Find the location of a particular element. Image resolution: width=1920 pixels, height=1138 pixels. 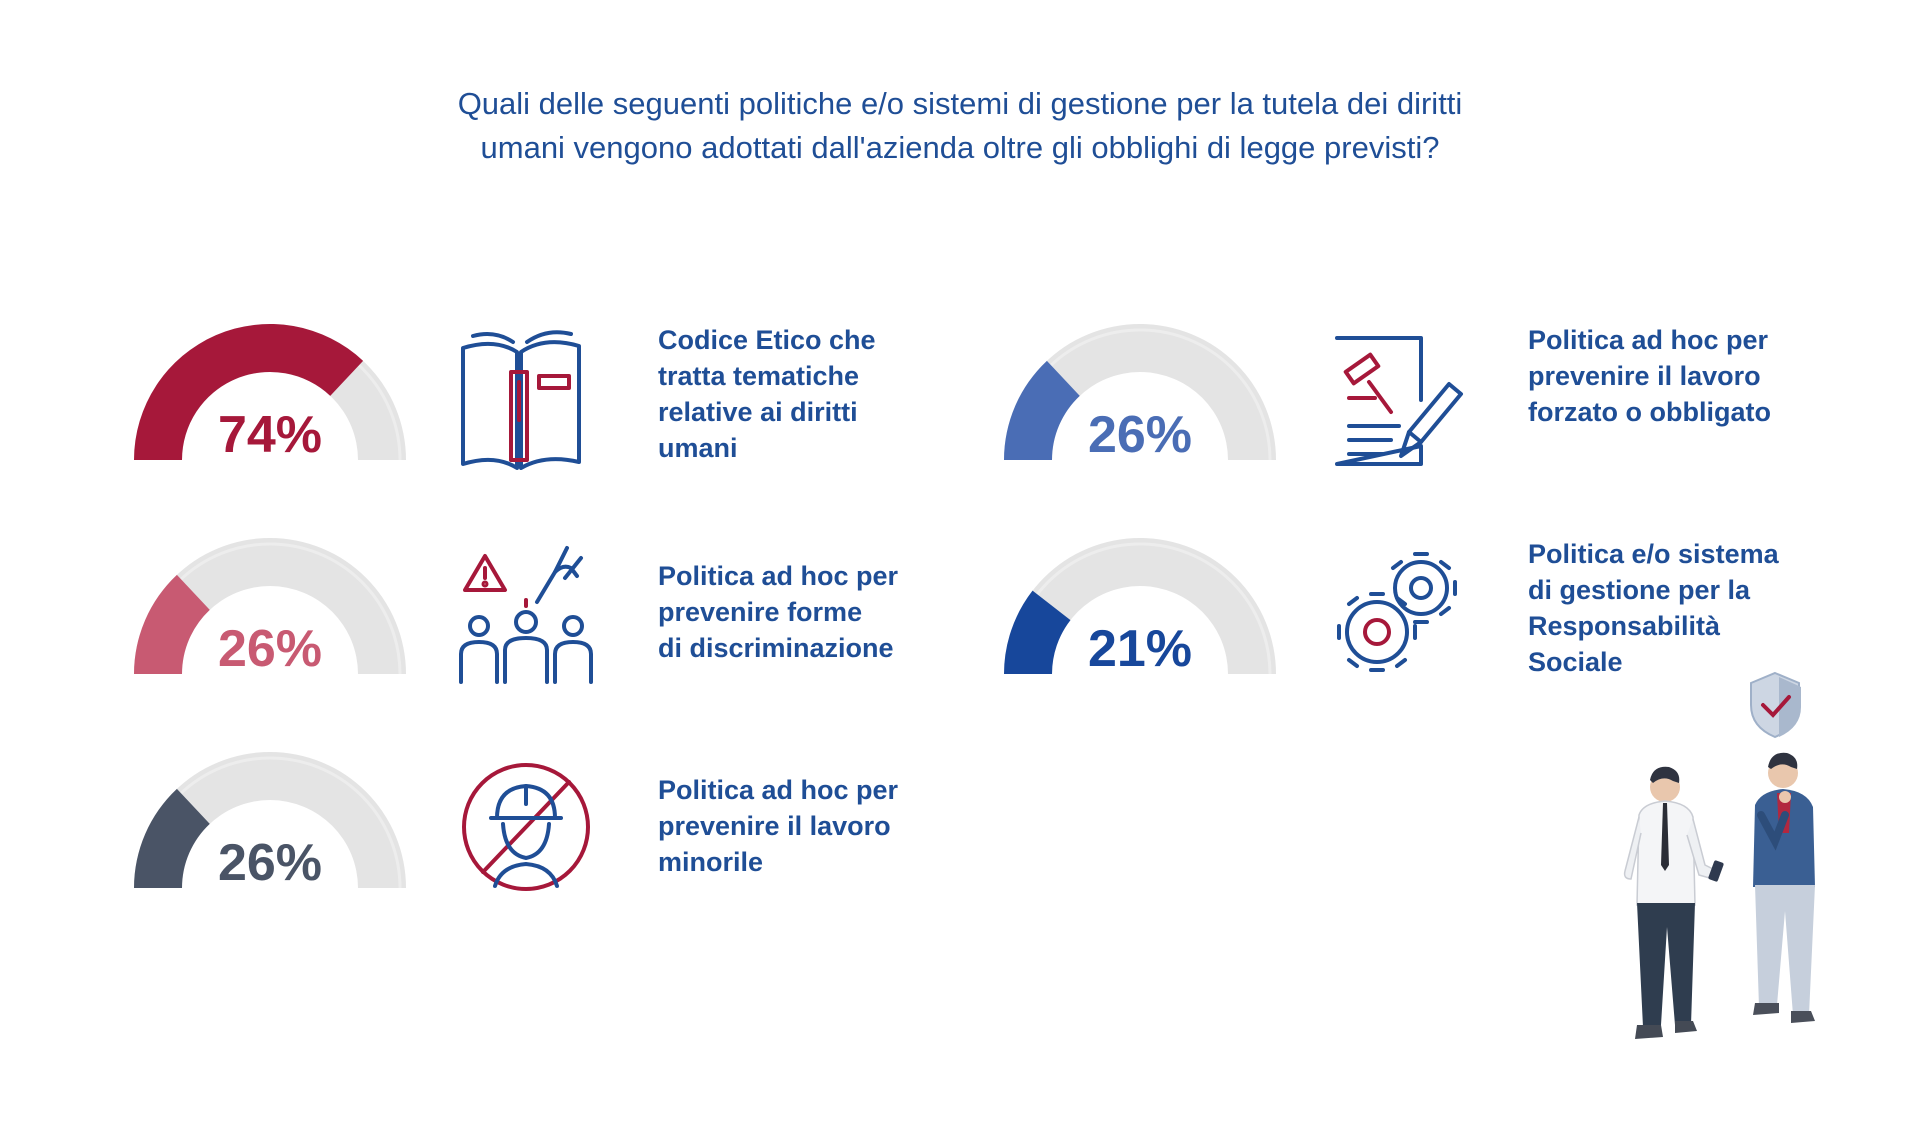

legal-document-icon is located at coordinates (1399, 401).